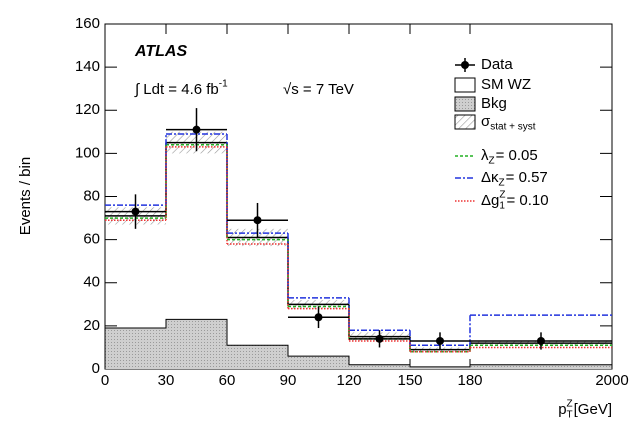  I want to click on legend-label: Data, so click(497, 64).